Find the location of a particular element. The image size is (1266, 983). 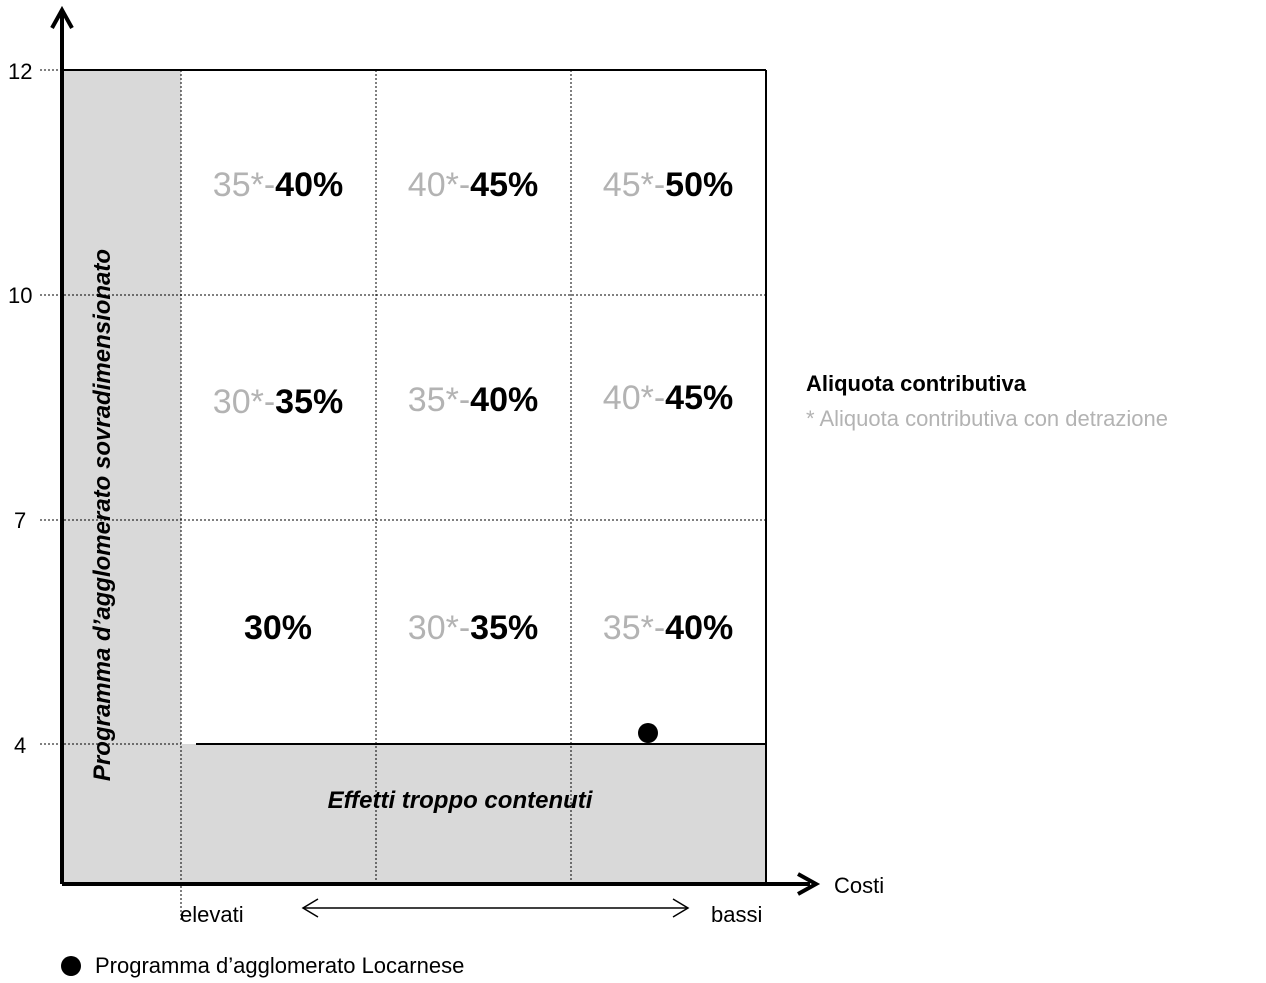

zone-label-horizontal: Effetti troppo contenuti is located at coordinates (461, 800).